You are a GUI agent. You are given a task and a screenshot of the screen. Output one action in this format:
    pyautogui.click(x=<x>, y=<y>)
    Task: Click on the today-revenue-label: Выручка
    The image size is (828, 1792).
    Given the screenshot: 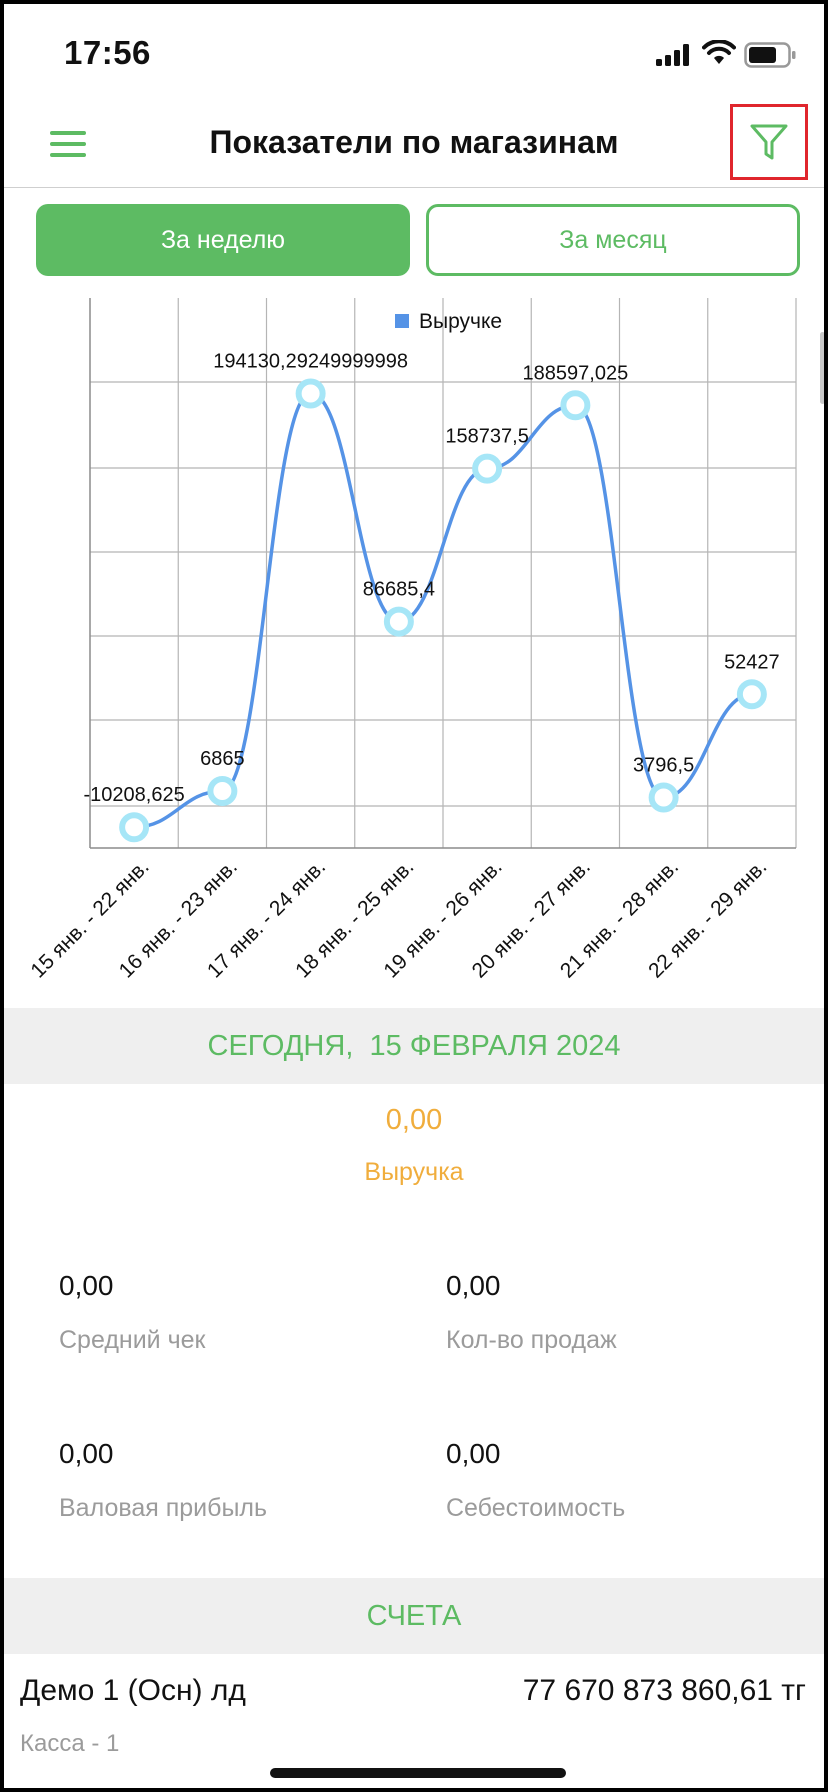 What is the action you would take?
    pyautogui.click(x=414, y=1172)
    